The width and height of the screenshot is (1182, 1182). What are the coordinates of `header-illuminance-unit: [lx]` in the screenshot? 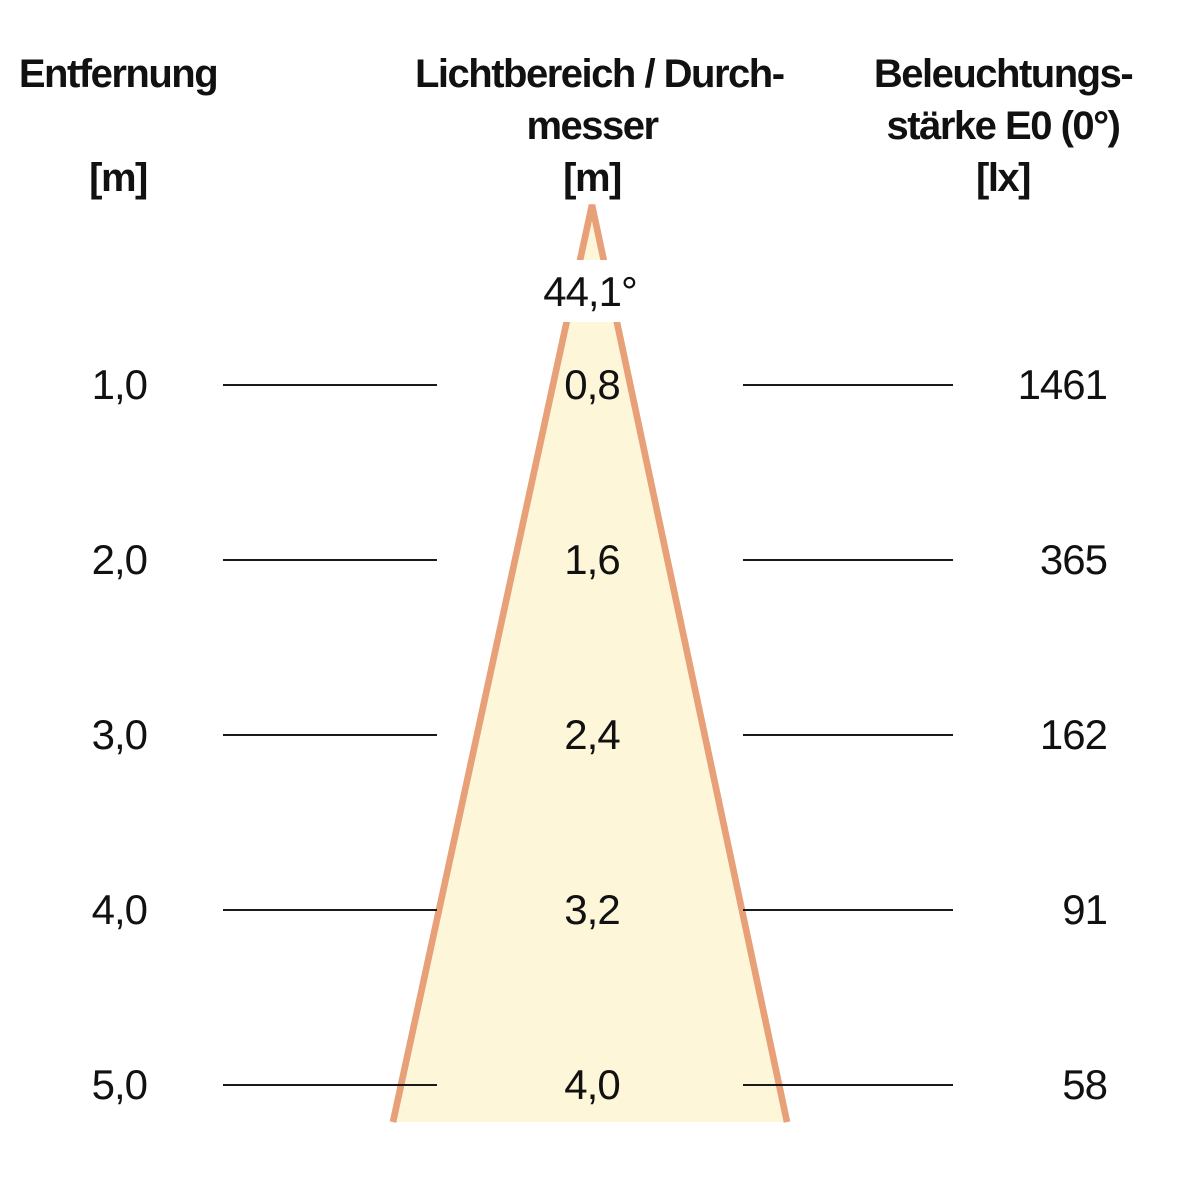 It's located at (1004, 178).